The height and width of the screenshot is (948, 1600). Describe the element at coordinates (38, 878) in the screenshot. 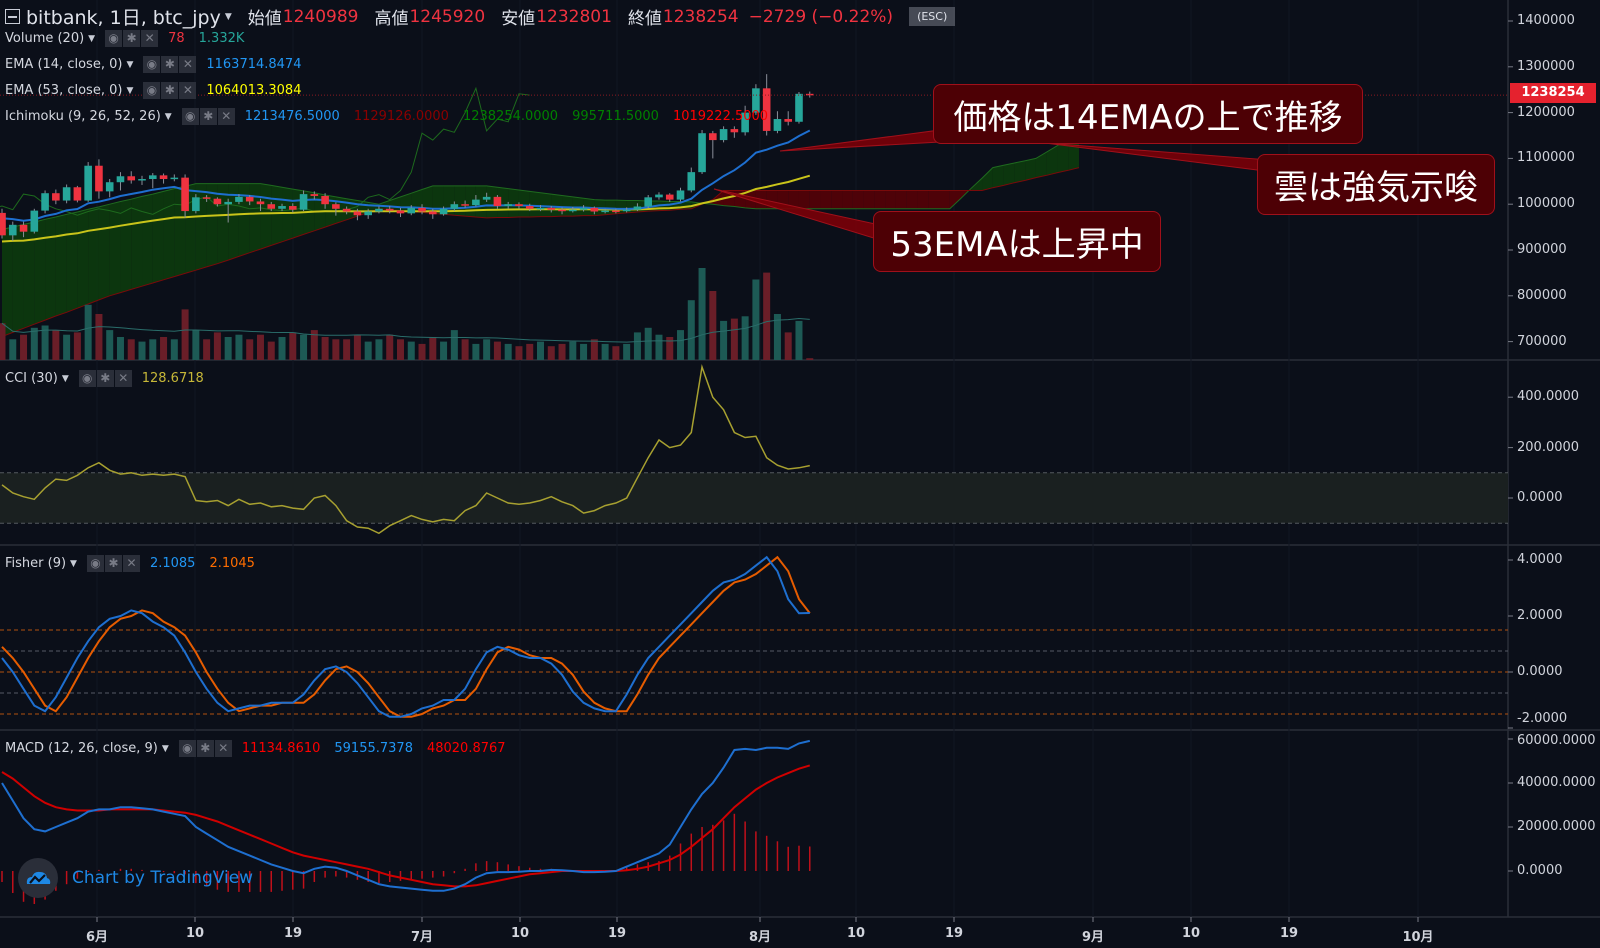

I see `tradingview-logo-icon` at that location.